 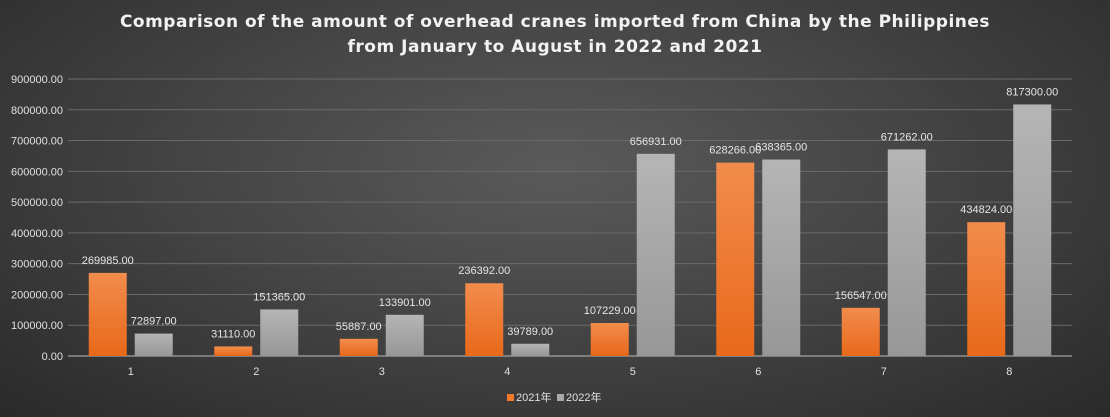 What do you see at coordinates (583, 397) in the screenshot?
I see `legend-label: 2022年` at bounding box center [583, 397].